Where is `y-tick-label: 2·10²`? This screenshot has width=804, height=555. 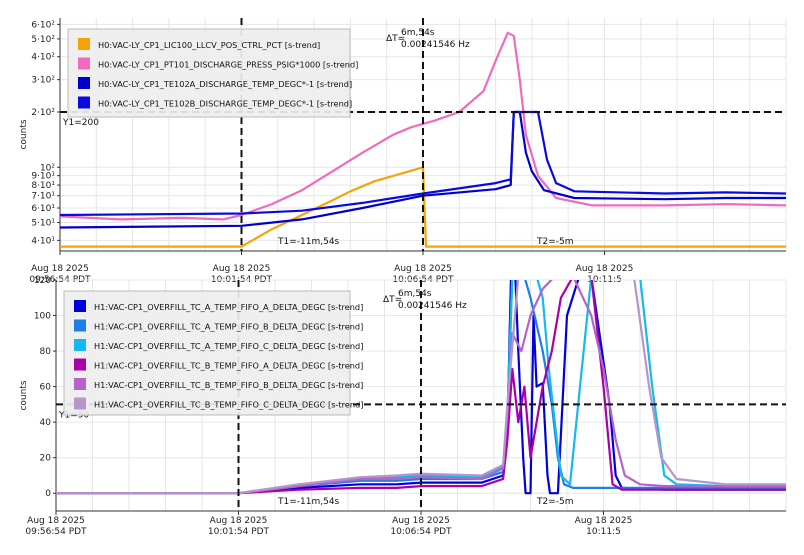
y-tick-label: 2·10² is located at coordinates (43, 113).